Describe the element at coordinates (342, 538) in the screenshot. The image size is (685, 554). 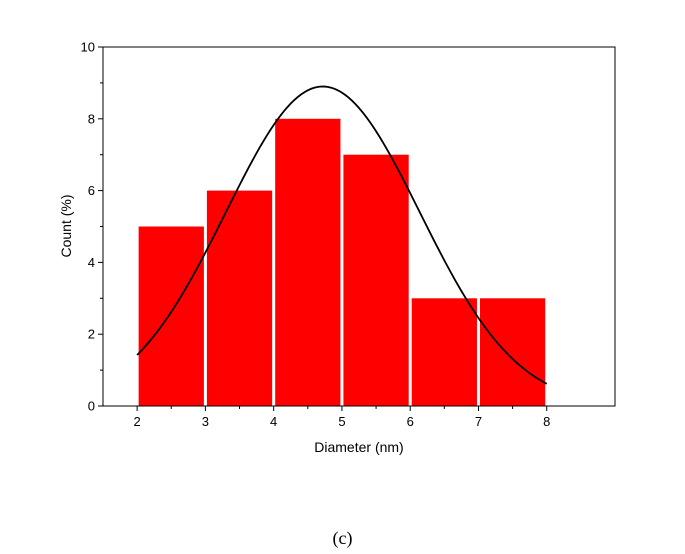
I see `figure-caption: (c)` at that location.